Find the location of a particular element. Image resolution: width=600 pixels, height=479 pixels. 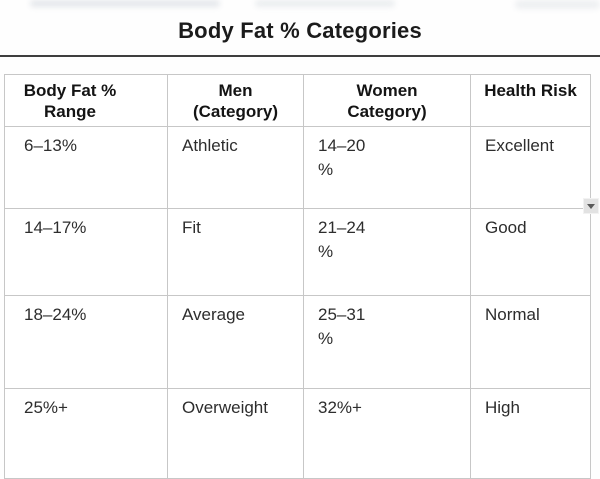

page-title: Body Fat % Categories is located at coordinates (300, 30).